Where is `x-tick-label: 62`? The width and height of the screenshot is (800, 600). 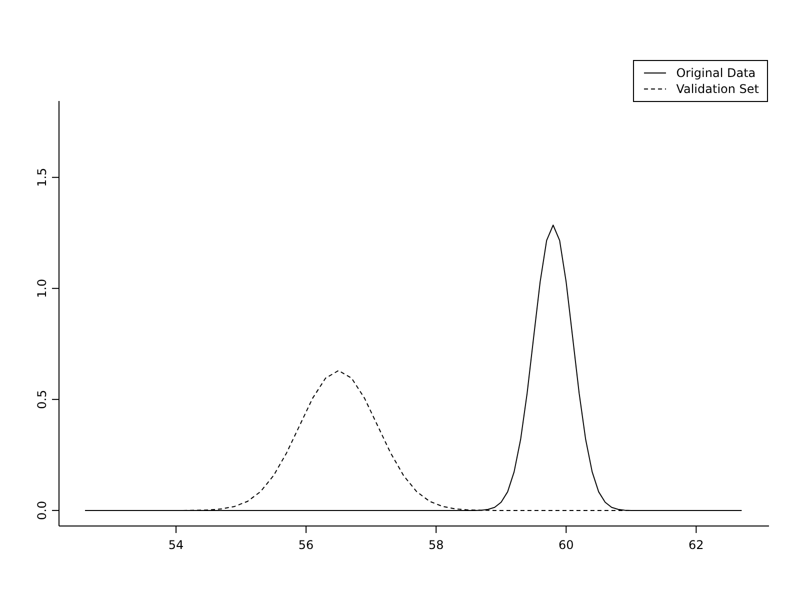
x-tick-label: 62 is located at coordinates (696, 545).